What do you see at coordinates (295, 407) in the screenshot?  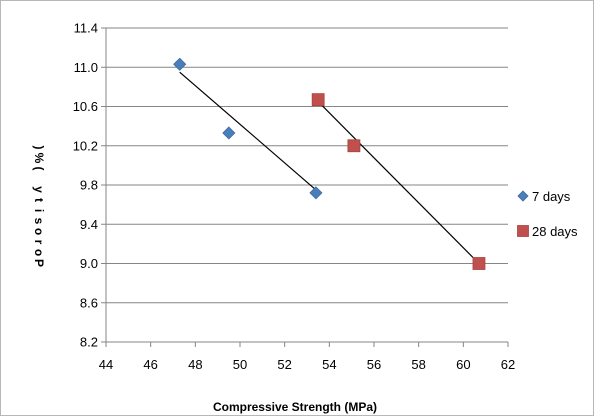 I see `x-axis-title: Compressive Strength (MPa)` at bounding box center [295, 407].